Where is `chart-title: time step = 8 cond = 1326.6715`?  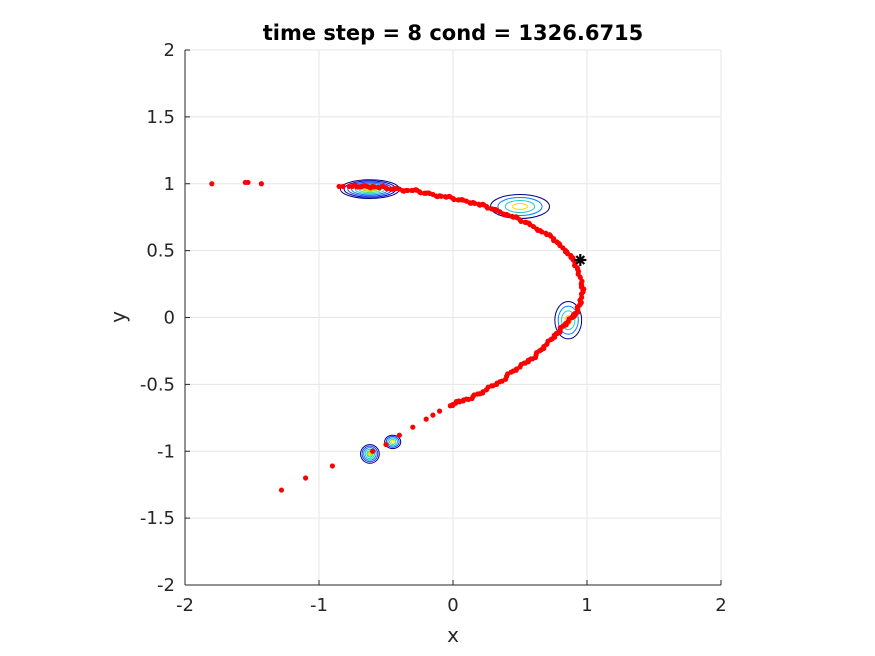
chart-title: time step = 8 cond = 1326.6715 is located at coordinates (453, 33).